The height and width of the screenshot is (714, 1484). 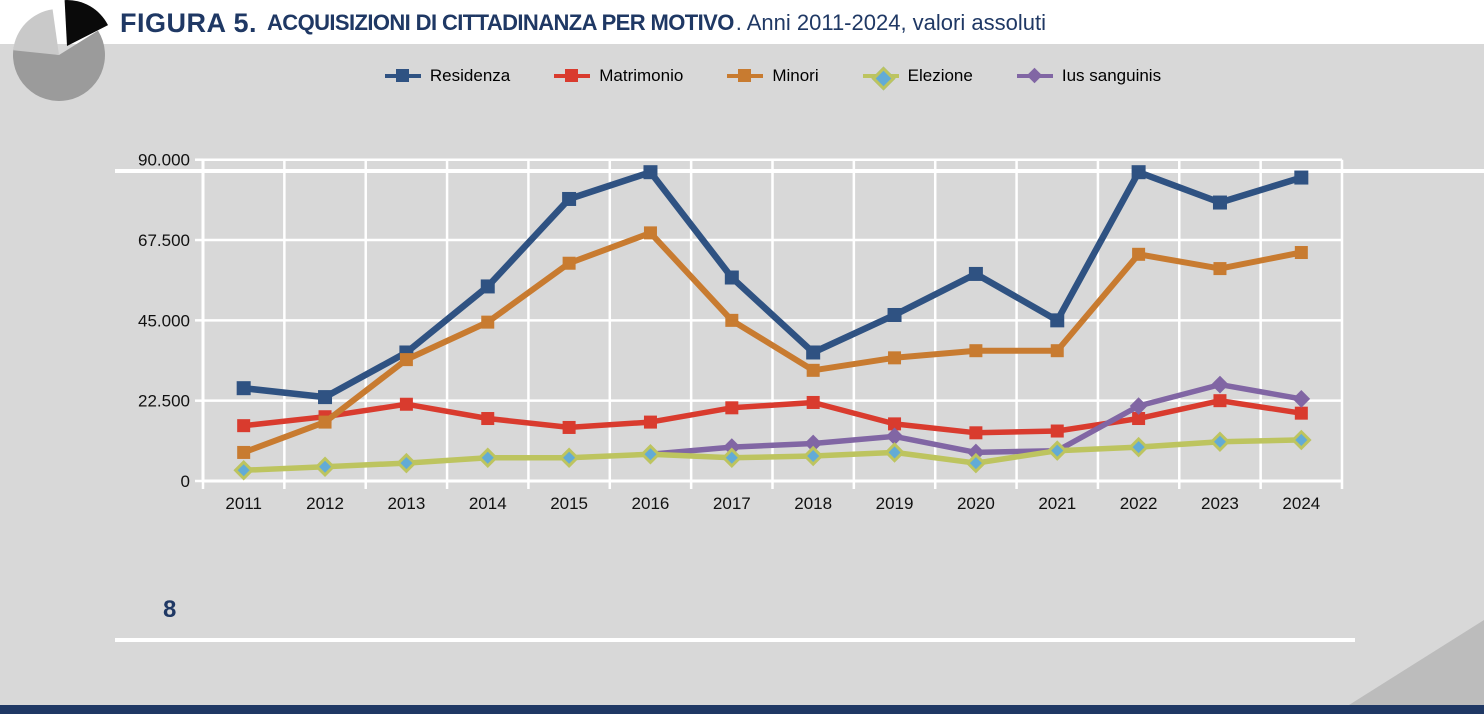 What do you see at coordinates (488, 503) in the screenshot?
I see `x-tick-label: 2014` at bounding box center [488, 503].